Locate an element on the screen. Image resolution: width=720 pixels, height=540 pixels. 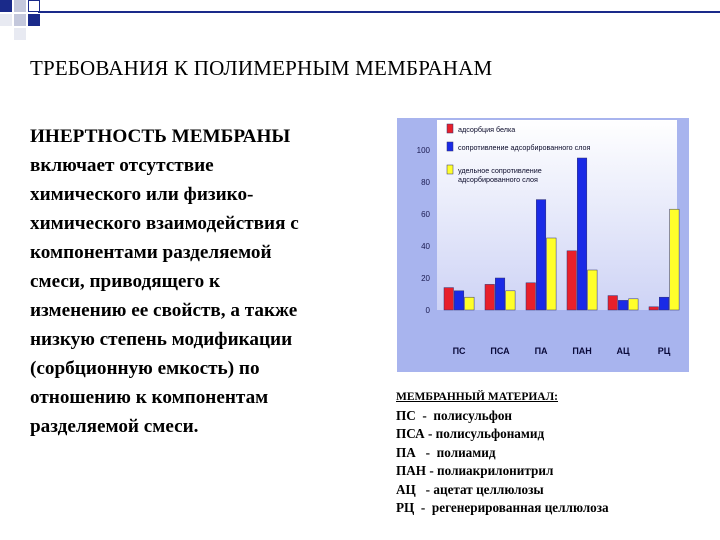
x-tick-label: АЦ is located at coordinates (623, 351).